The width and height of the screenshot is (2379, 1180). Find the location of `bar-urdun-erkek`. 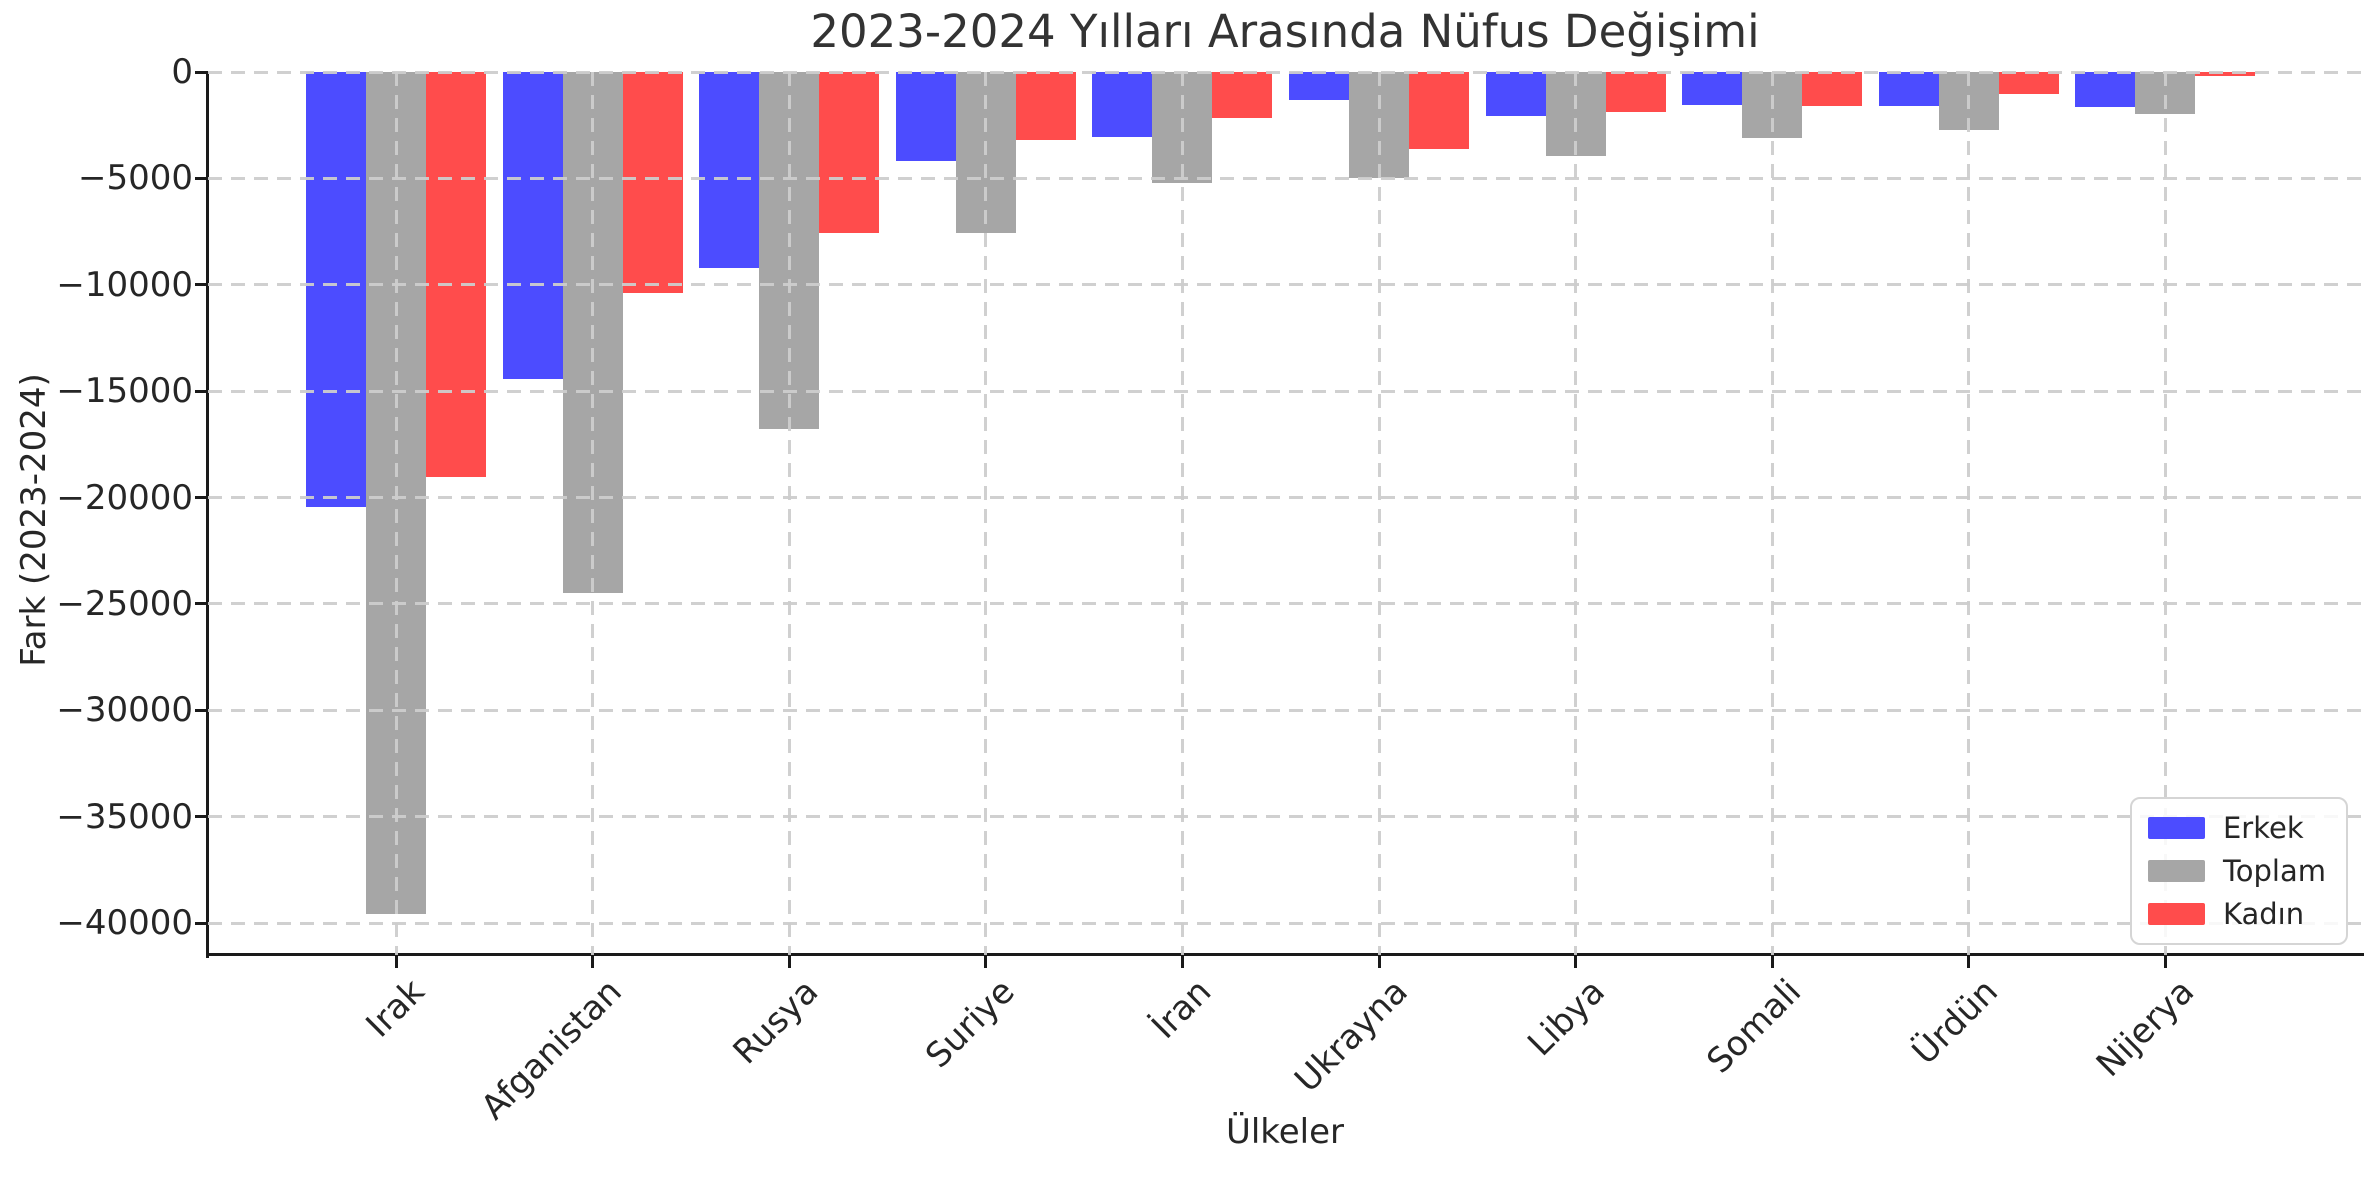

bar-urdun-erkek is located at coordinates (1908, 89).